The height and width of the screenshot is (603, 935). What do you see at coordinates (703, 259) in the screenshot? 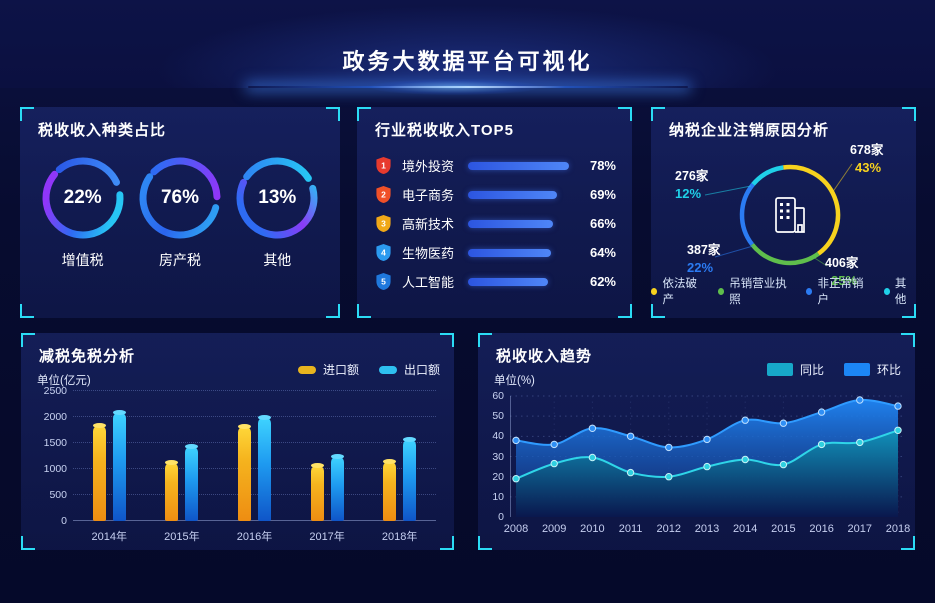
I see `donut-callout-label: 387家 22%` at bounding box center [703, 259].